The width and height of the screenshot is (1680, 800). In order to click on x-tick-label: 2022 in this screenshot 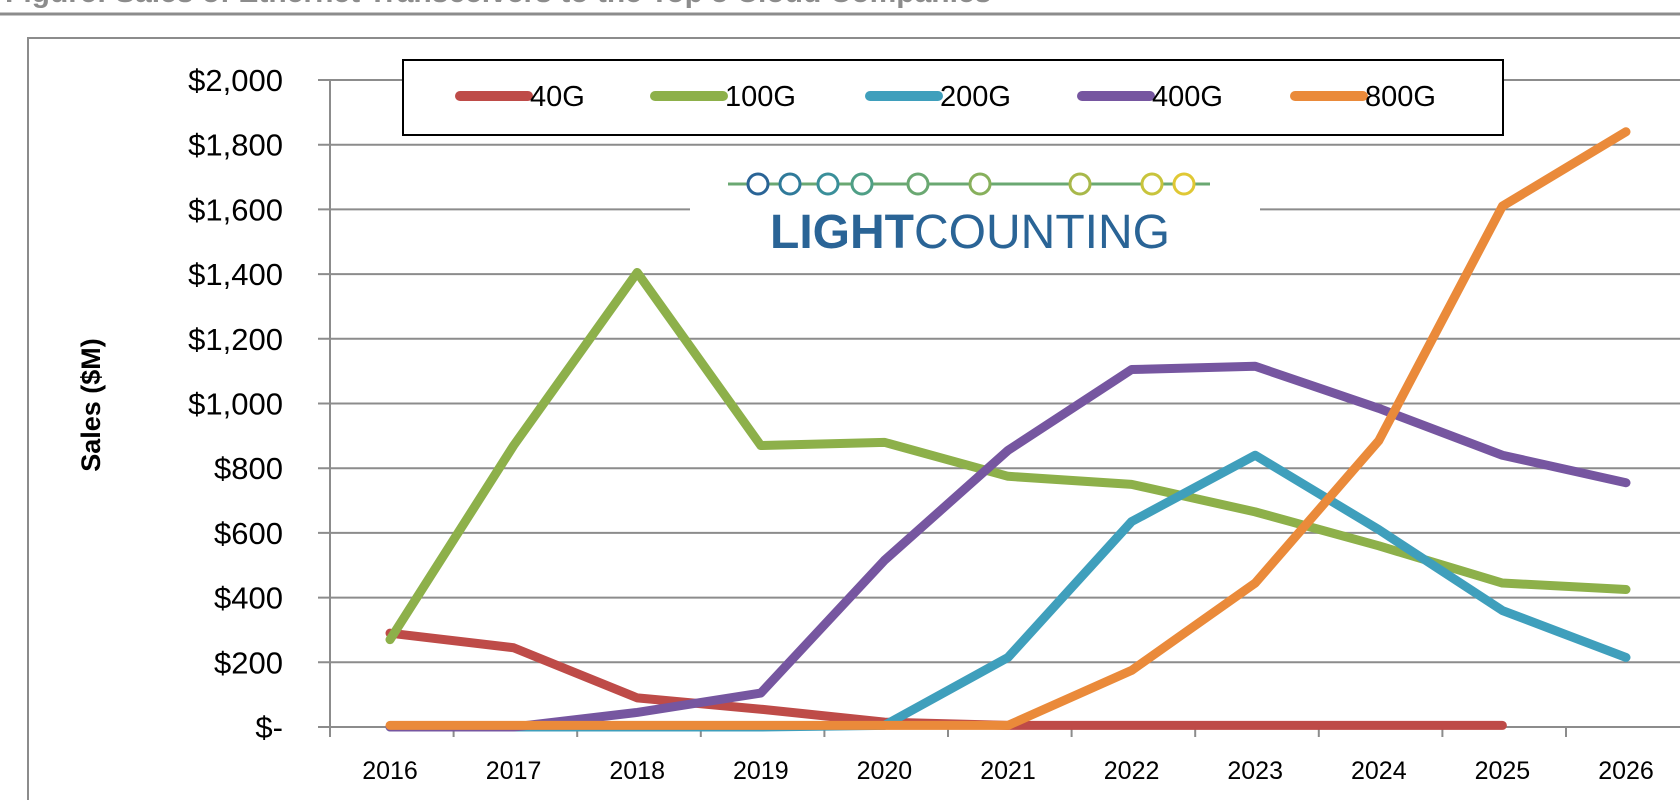, I will do `click(1132, 771)`.